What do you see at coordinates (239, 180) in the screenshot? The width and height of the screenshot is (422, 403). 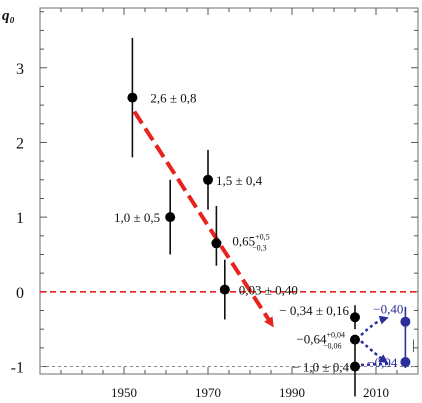 I see `data-label: 1,5 ± 0,4` at bounding box center [239, 180].